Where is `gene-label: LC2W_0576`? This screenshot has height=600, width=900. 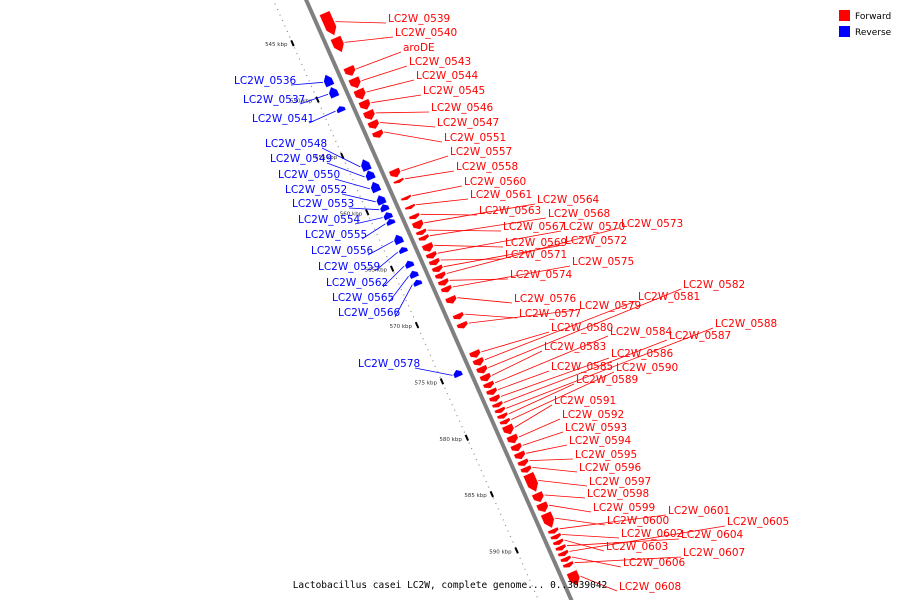
gene-label: LC2W_0576 is located at coordinates (545, 299).